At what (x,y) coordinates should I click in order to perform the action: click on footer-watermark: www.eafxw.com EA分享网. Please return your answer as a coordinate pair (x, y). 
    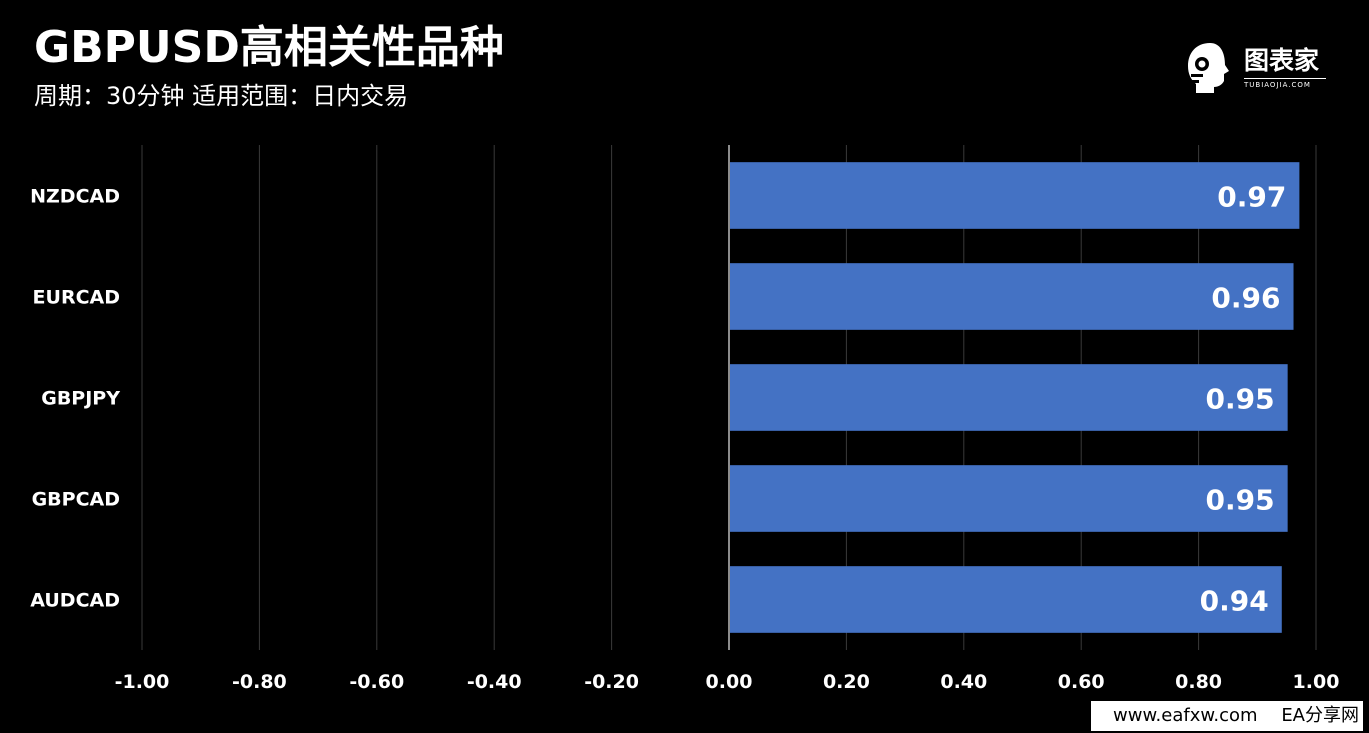
    Looking at the image, I should click on (1227, 716).